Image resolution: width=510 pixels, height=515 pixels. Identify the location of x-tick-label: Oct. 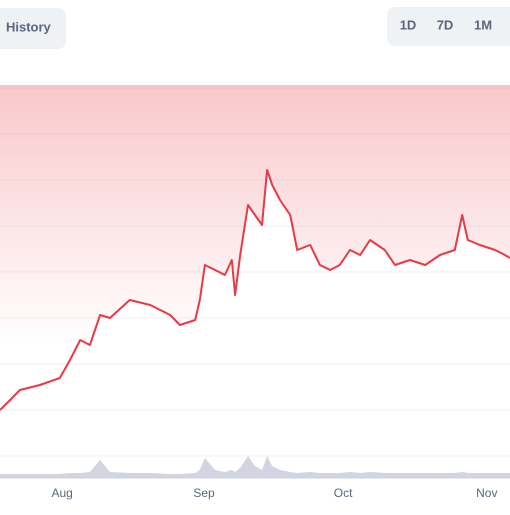
(343, 493).